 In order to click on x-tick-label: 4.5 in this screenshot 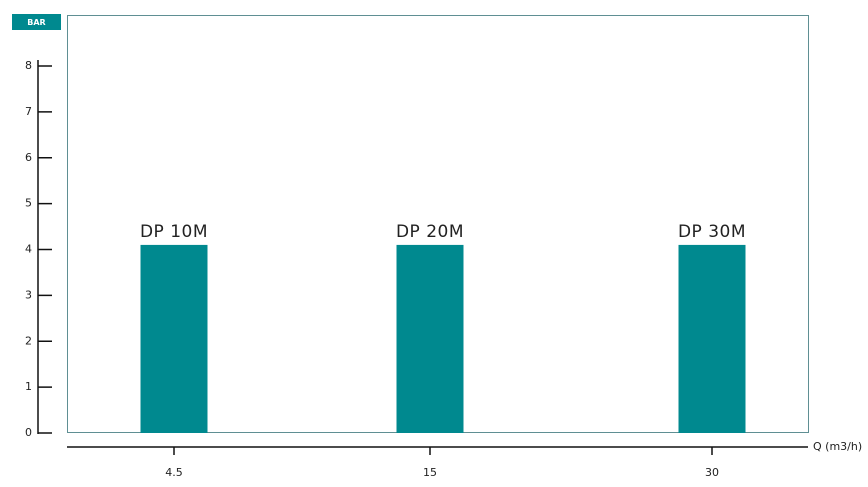, I will do `click(174, 472)`.